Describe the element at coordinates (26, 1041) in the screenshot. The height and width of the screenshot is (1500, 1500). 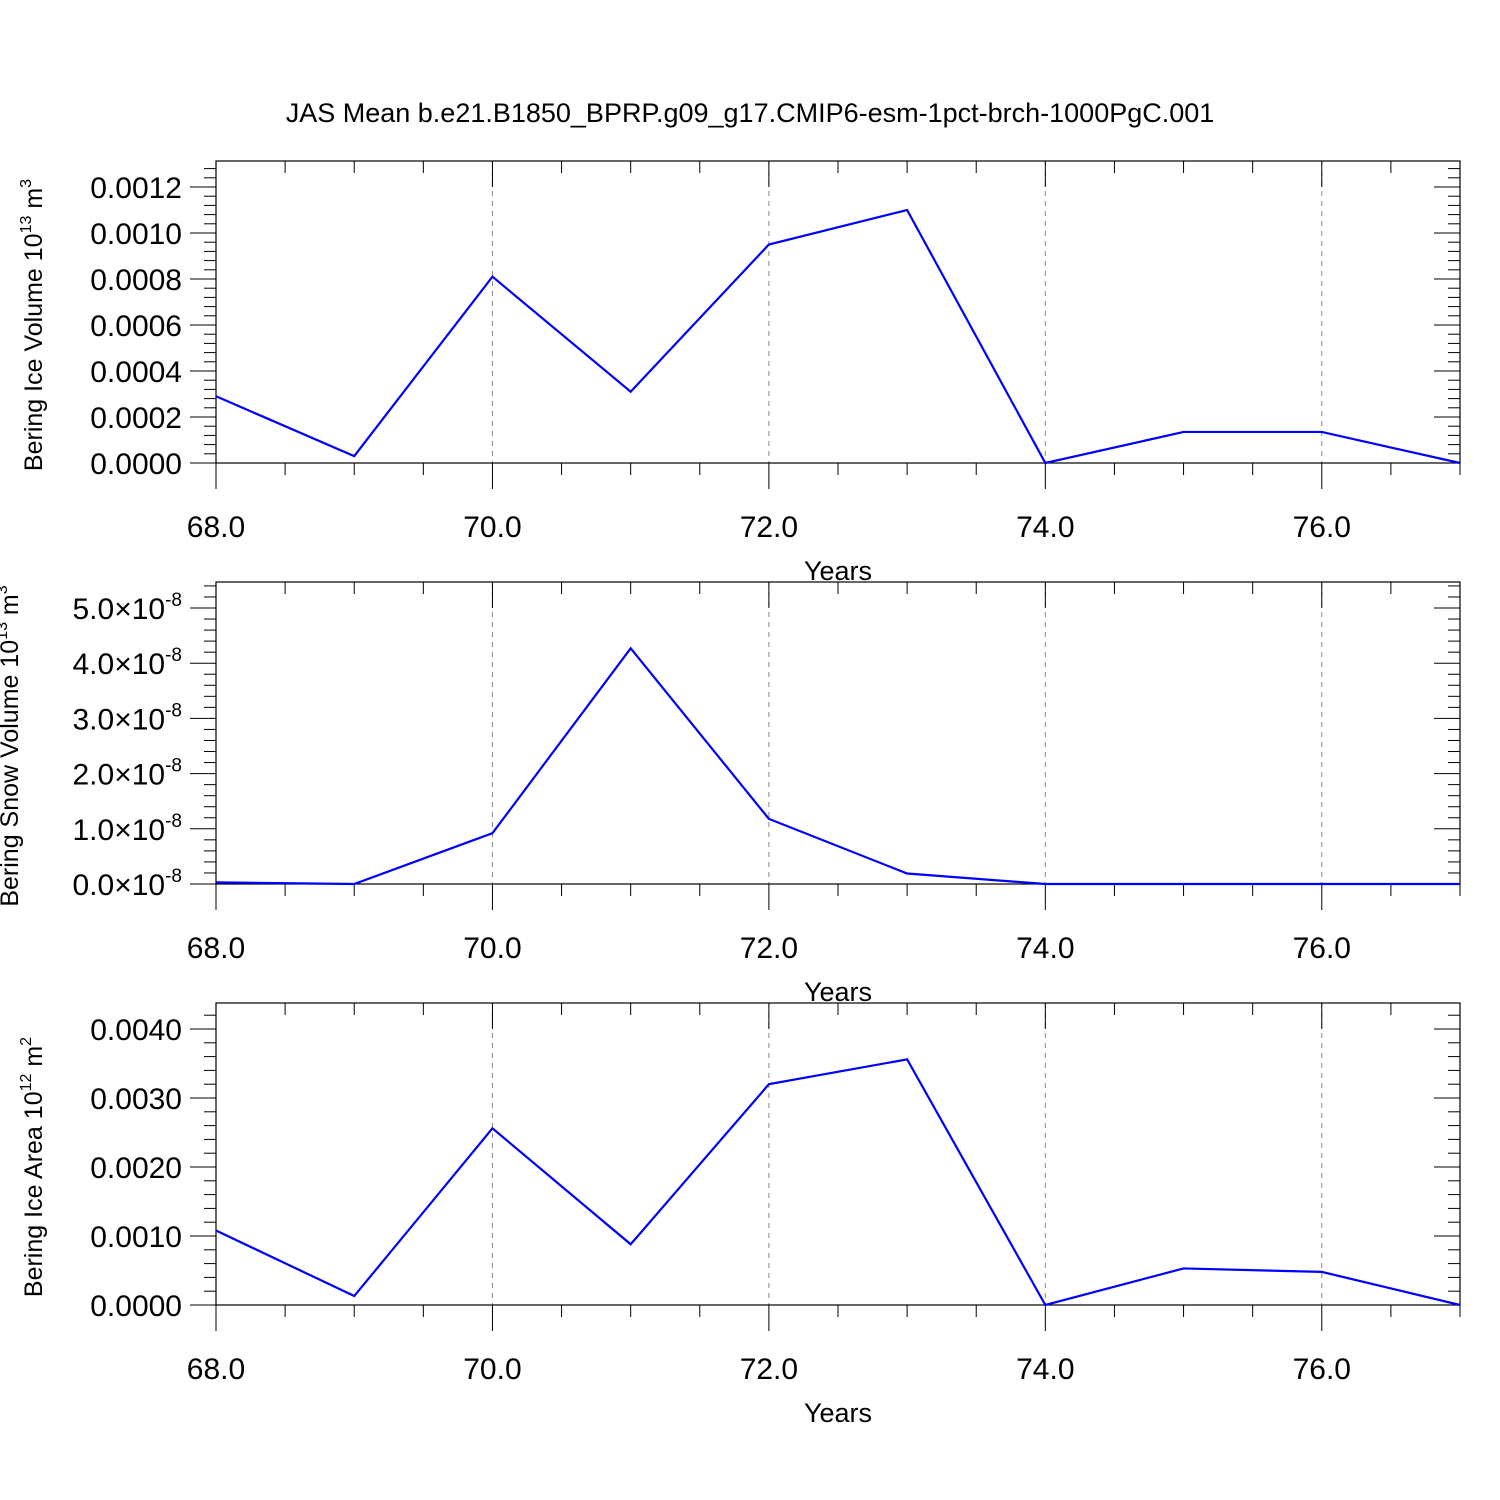
I see `ylabel-ice-area-unit-sup: 2` at that location.